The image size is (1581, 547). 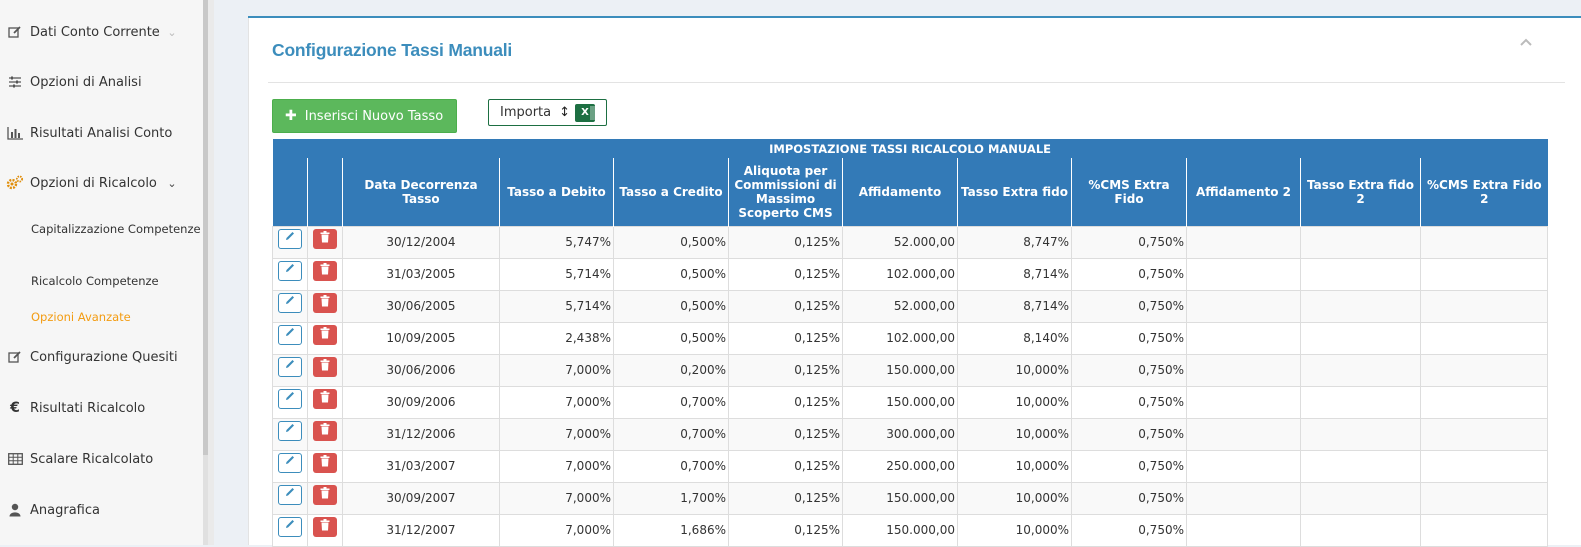 I want to click on sidebar-item-opzioni-analisi: Opzioni di Analisi, so click(x=100, y=82).